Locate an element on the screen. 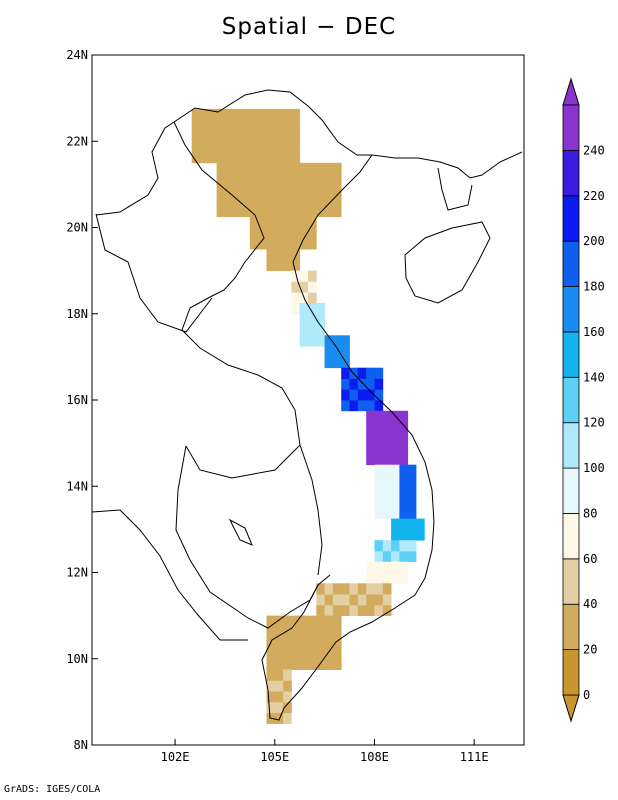  border-cambodia is located at coordinates (243, 461).